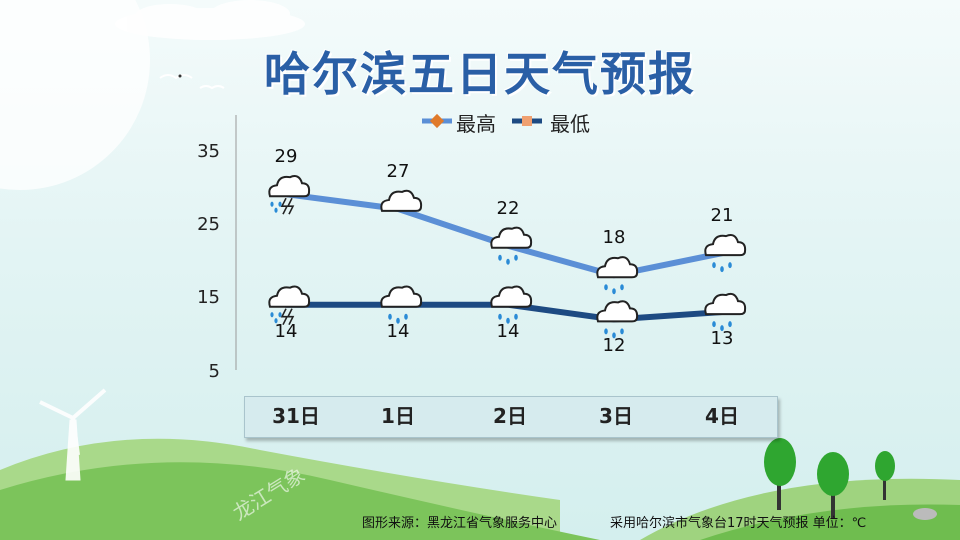 This screenshot has height=540, width=960. I want to click on data-label-high: 21, so click(722, 216).